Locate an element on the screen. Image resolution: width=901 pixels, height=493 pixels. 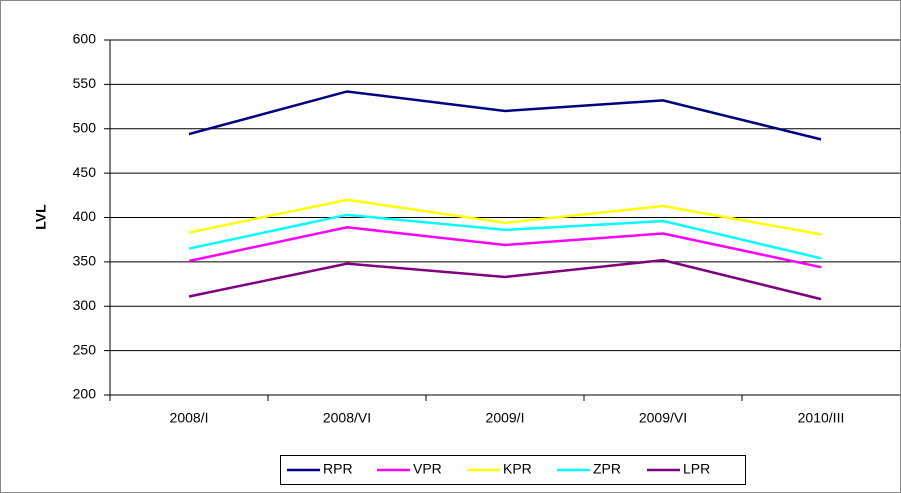
y-tick-label: 350 is located at coordinates (85, 261).